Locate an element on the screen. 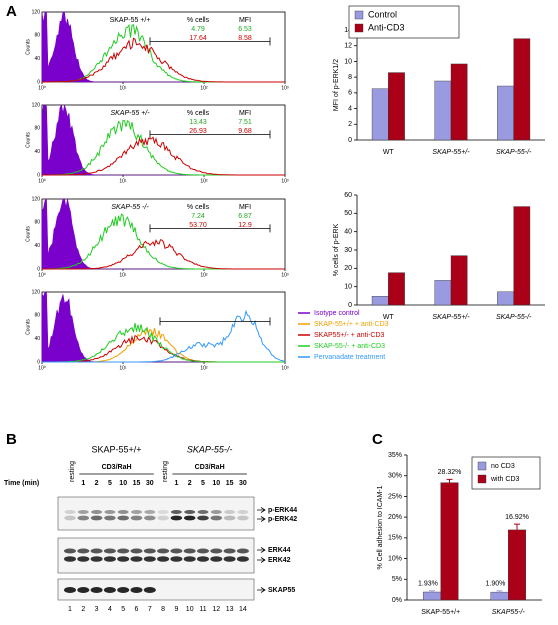 The height and width of the screenshot is (625, 558). time-label: 15 is located at coordinates (137, 483).